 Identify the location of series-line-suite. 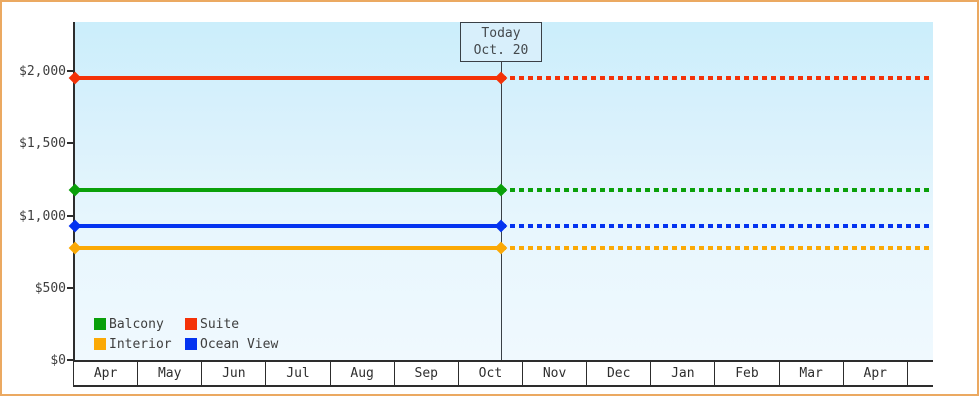
(288, 78).